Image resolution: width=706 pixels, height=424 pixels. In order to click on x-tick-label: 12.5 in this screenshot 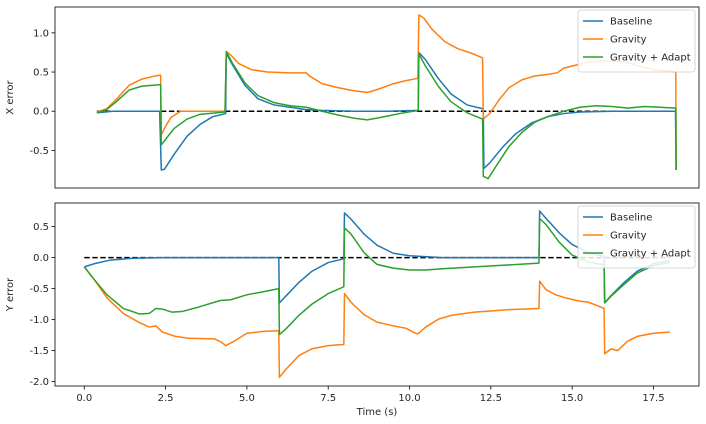, I will do `click(491, 398)`.